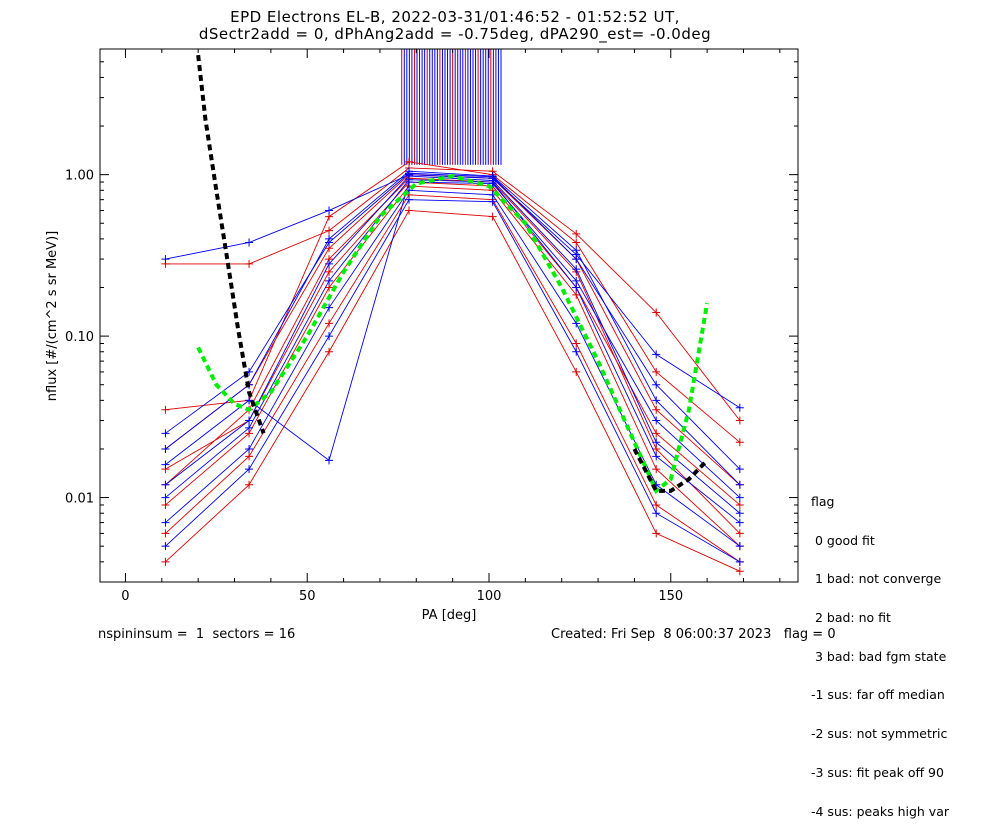 The image size is (1000, 831). What do you see at coordinates (79, 499) in the screenshot?
I see `y-tick-label: 0.01` at bounding box center [79, 499].